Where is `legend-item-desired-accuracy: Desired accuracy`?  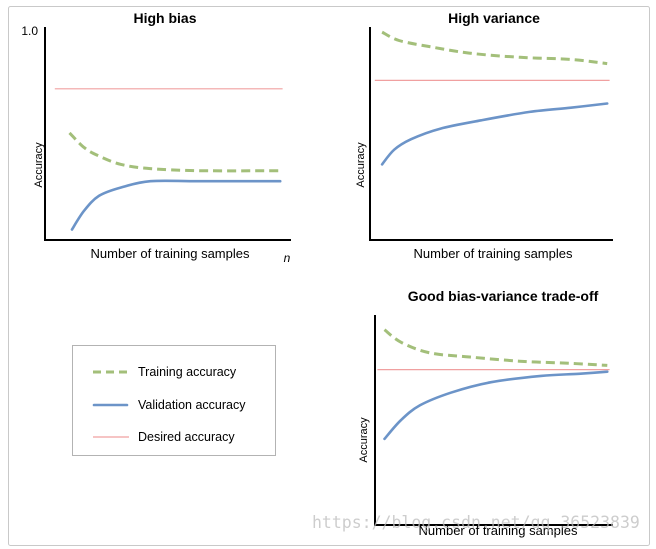 legend-item-desired-accuracy: Desired accuracy is located at coordinates (164, 437).